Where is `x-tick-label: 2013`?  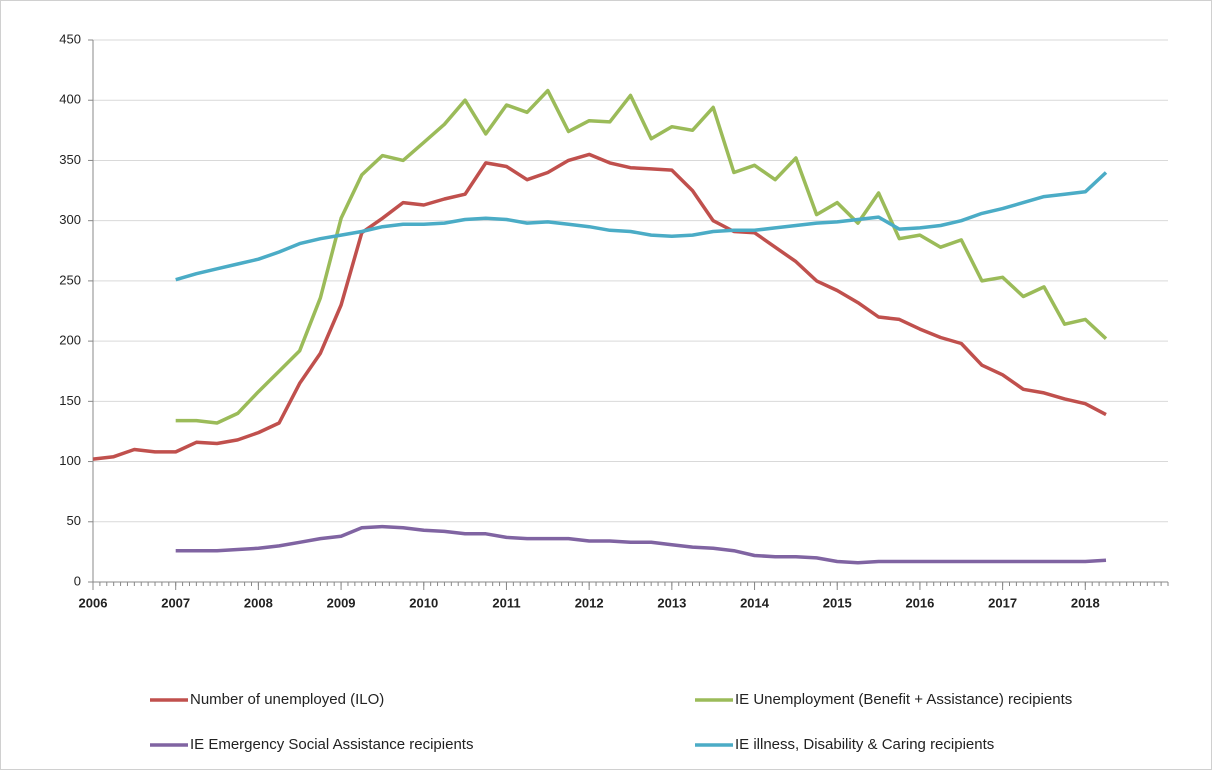
x-tick-label: 2013 is located at coordinates (671, 602).